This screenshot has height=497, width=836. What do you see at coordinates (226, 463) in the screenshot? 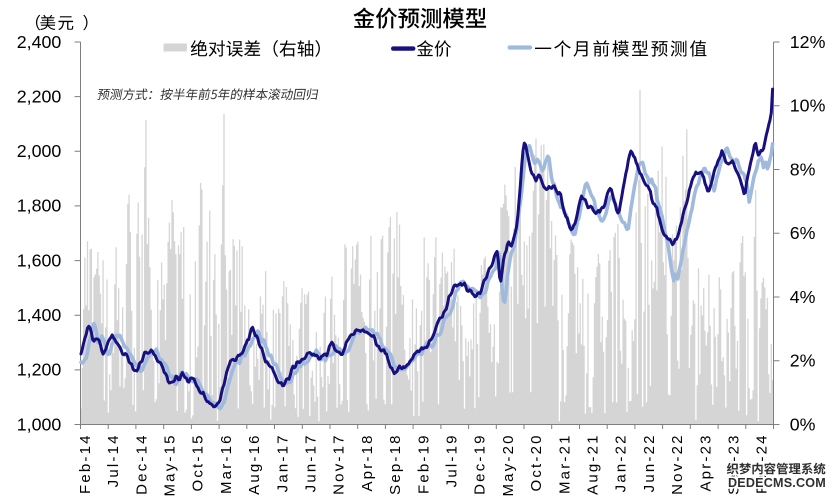
I see `svg-text: Mar-16` at bounding box center [226, 463].